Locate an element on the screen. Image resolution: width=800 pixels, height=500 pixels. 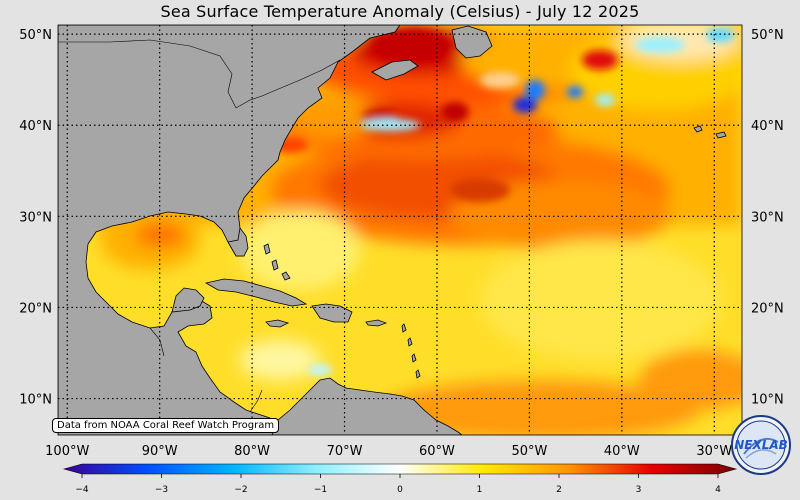
hispaniola-island is located at coordinates (332, 313).